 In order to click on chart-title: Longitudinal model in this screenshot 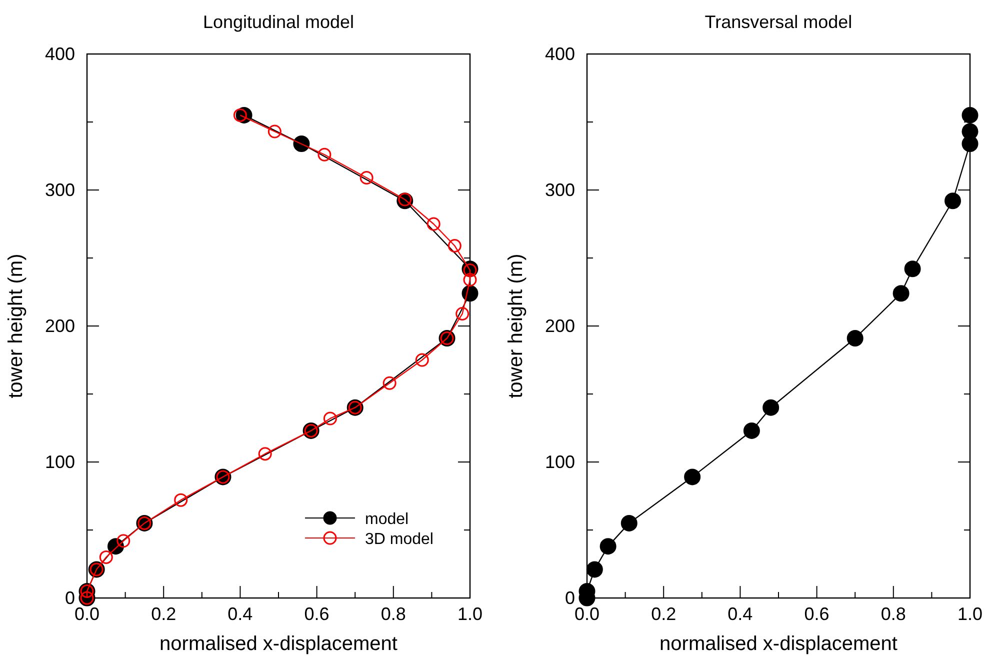, I will do `click(278, 22)`.